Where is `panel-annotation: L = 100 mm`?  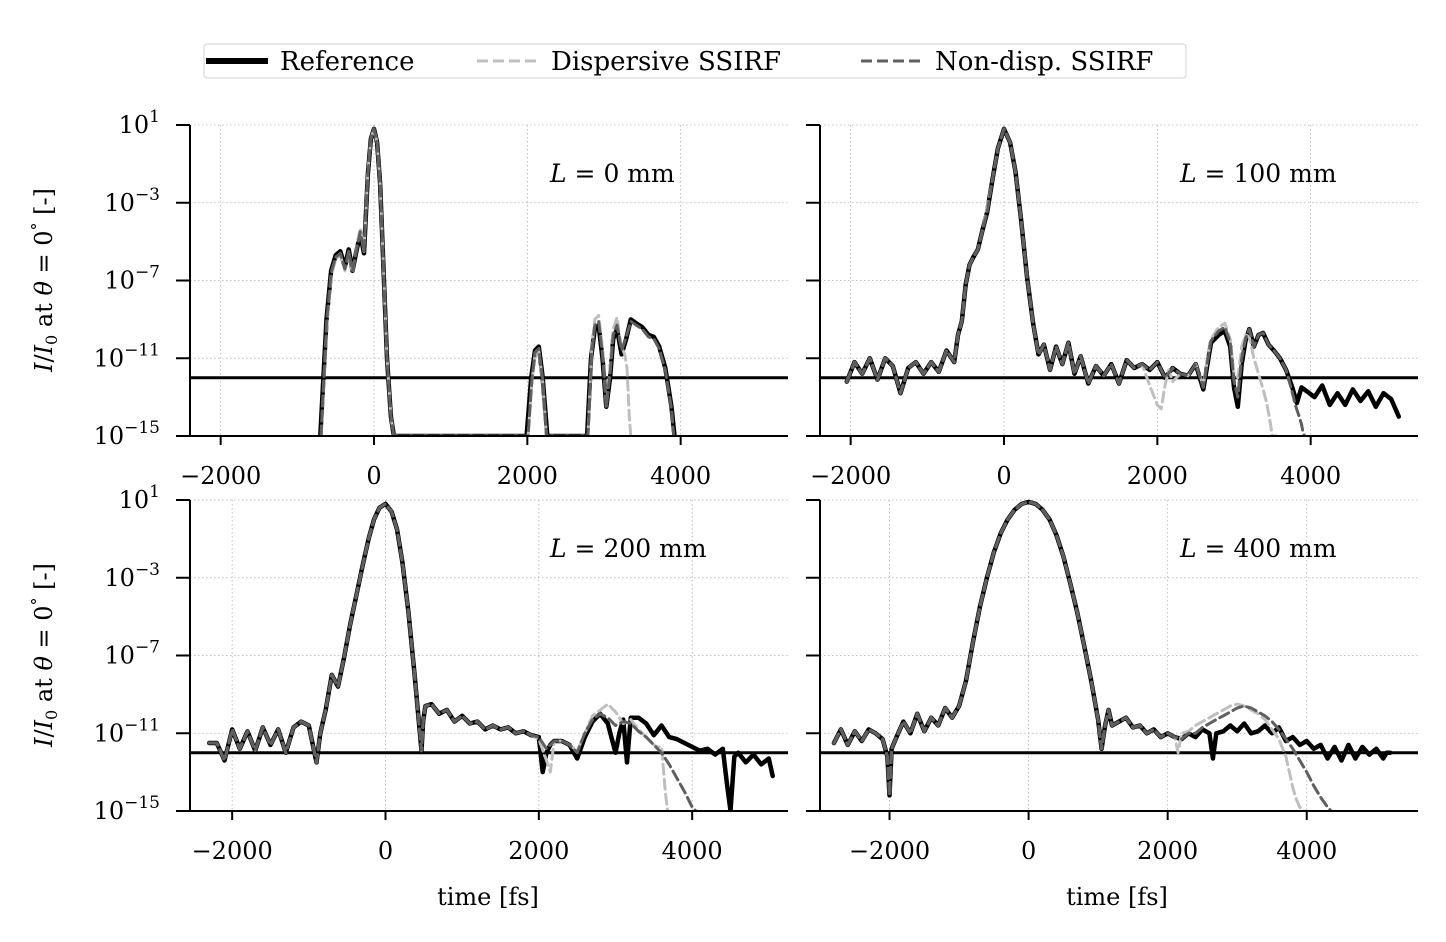 panel-annotation: L = 100 mm is located at coordinates (1258, 173).